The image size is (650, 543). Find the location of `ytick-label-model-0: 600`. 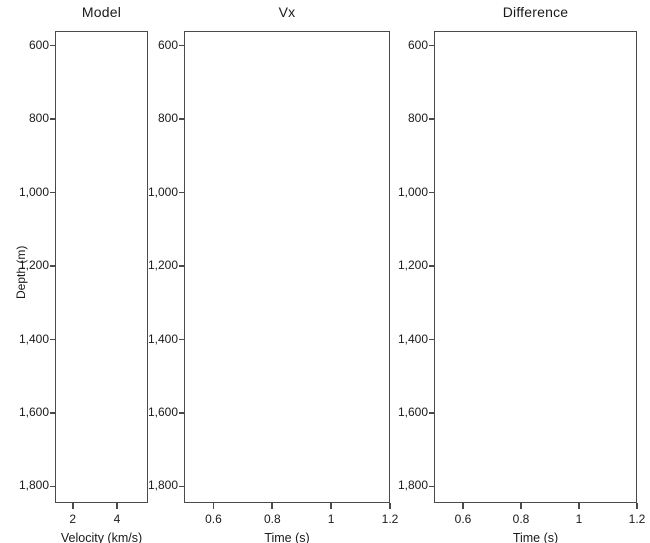

ytick-label-model-0: 600 is located at coordinates (38, 44).